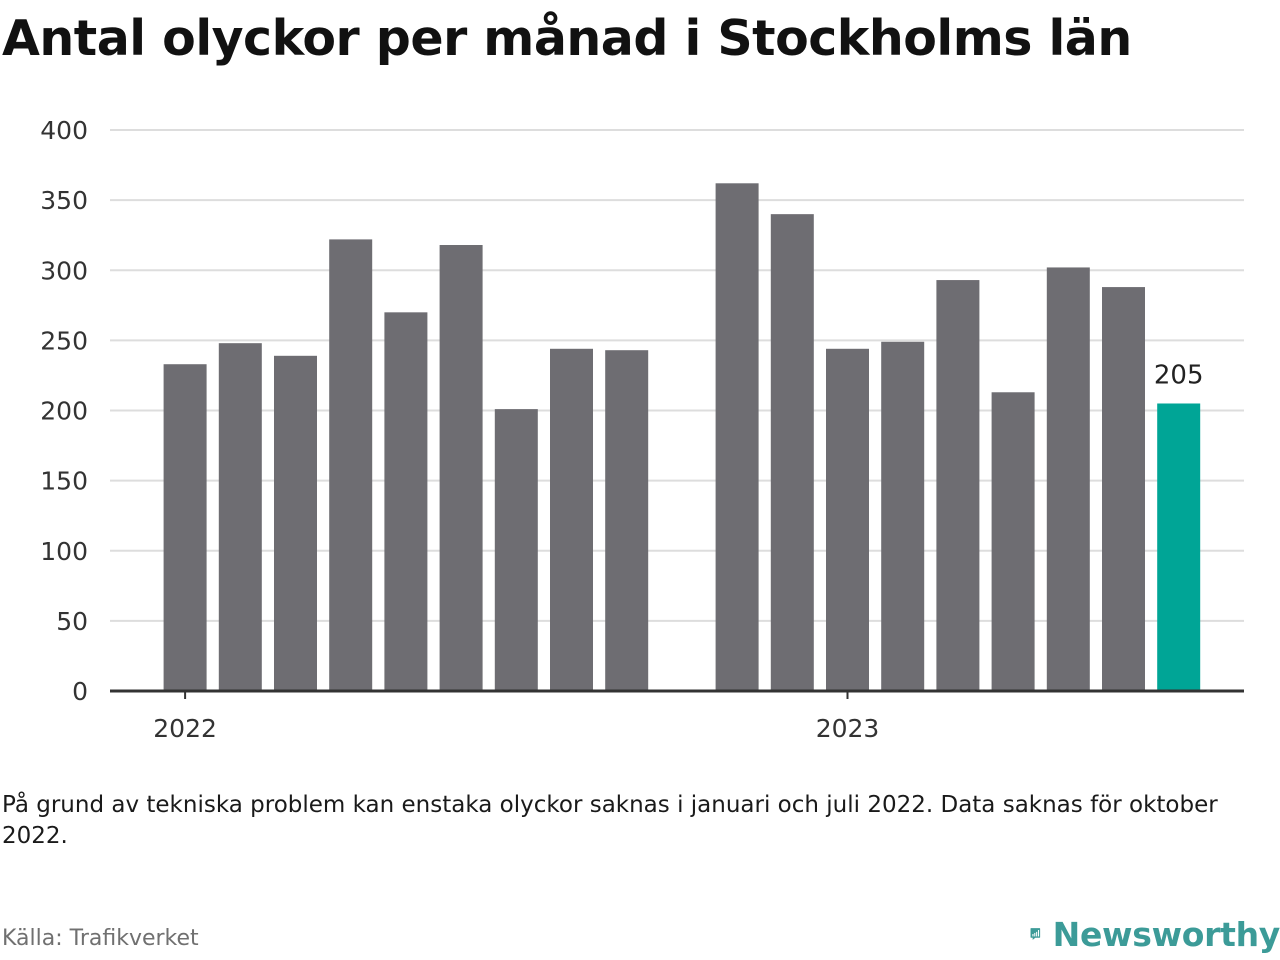 This screenshot has height=960, width=1280. What do you see at coordinates (1166, 934) in the screenshot?
I see `brand-name: Newsworthy` at bounding box center [1166, 934].